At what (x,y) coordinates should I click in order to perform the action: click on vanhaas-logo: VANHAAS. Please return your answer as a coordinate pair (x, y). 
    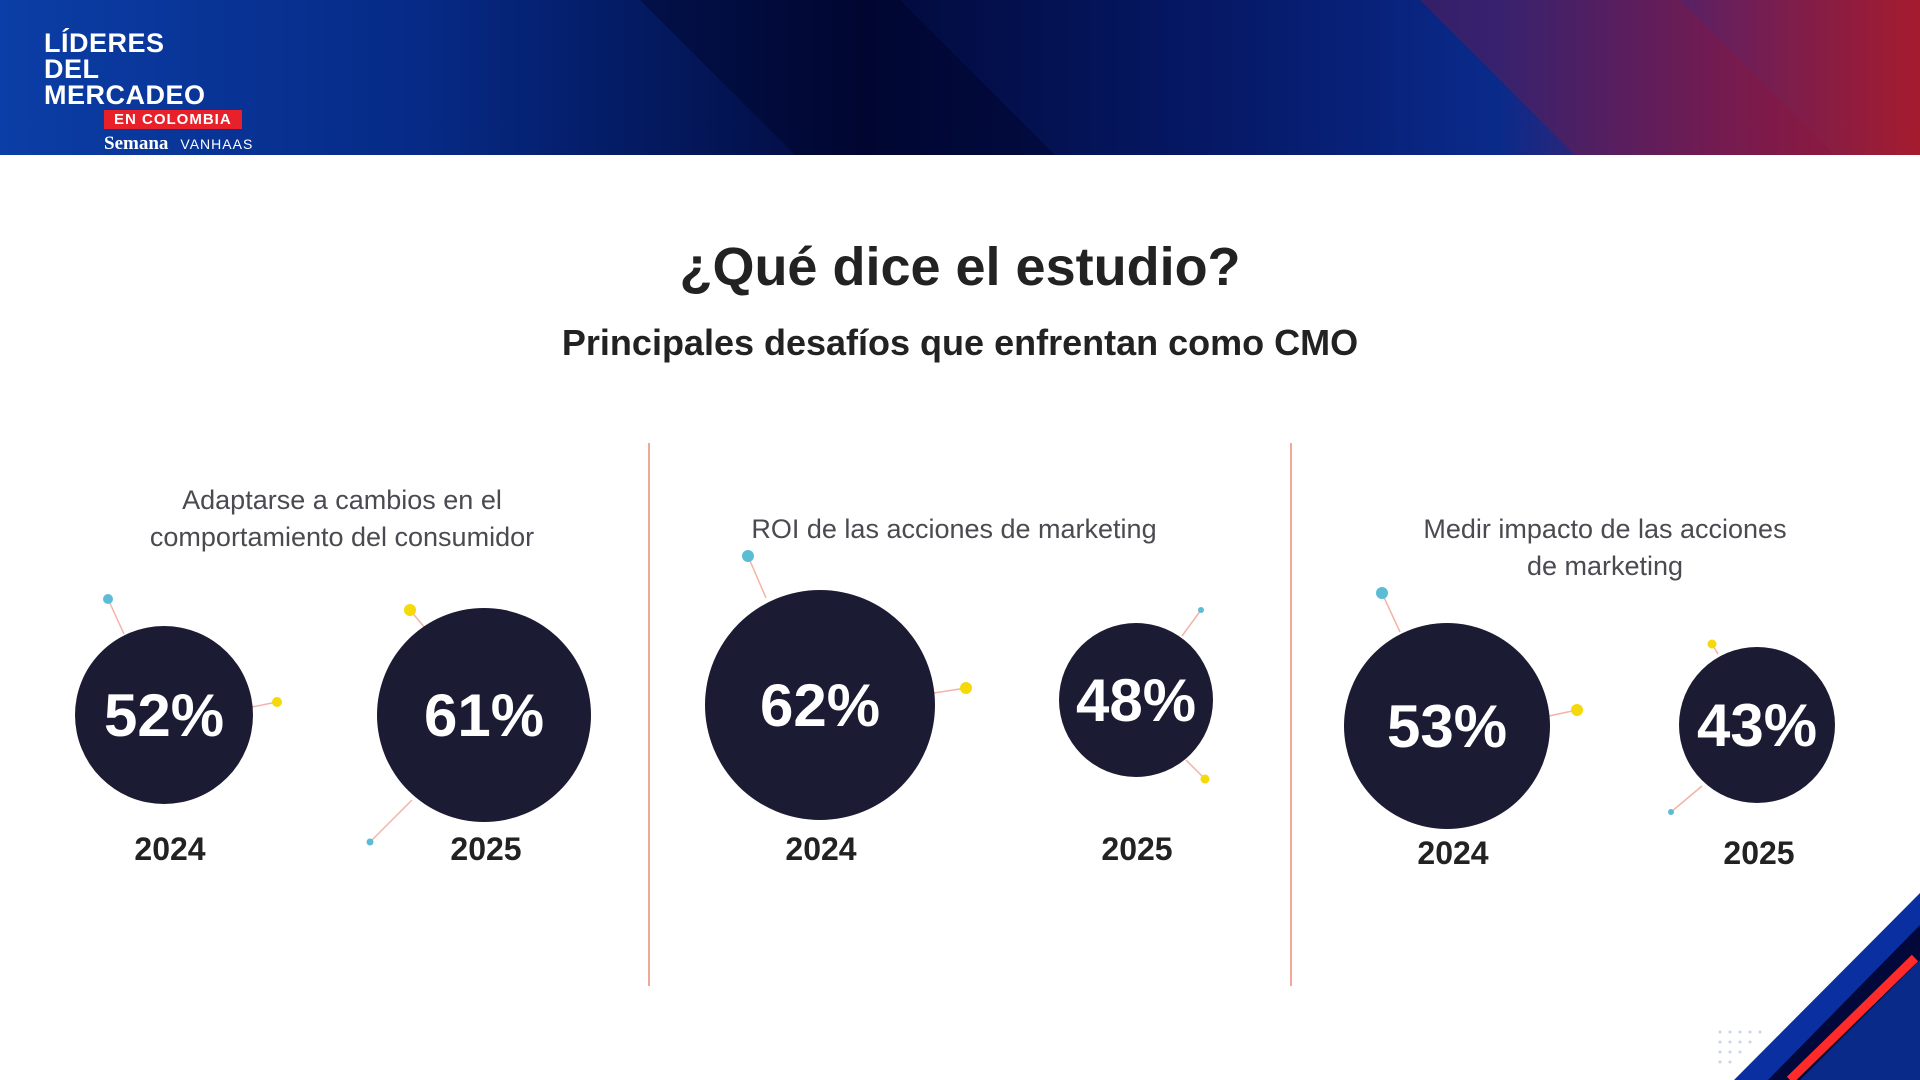
    Looking at the image, I should click on (217, 144).